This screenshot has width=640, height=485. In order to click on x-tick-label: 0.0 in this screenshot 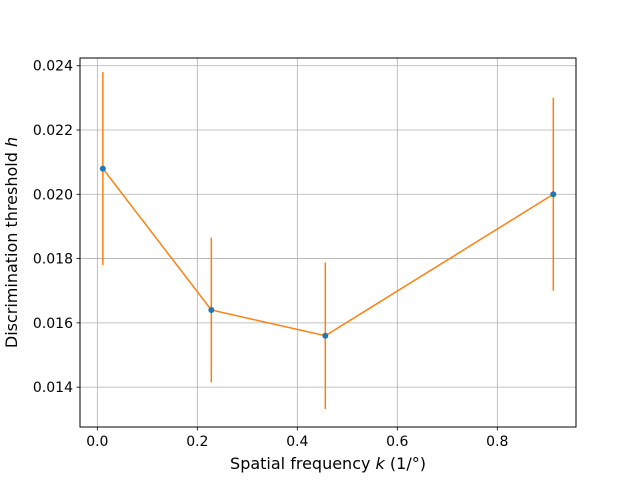, I will do `click(97, 442)`.